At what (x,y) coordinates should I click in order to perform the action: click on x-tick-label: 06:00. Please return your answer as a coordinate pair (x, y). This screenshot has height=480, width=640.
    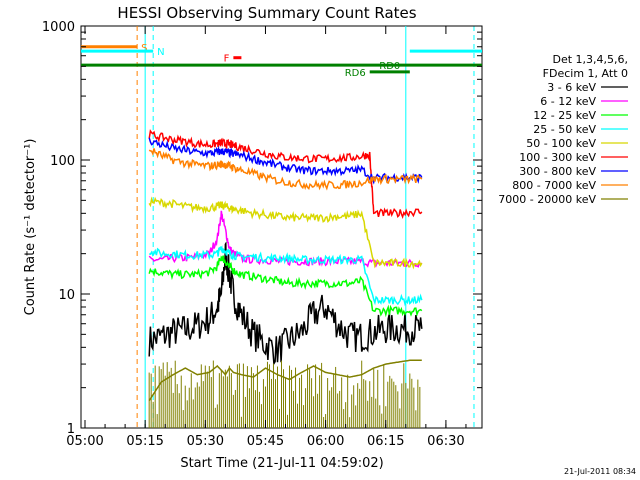
    Looking at the image, I should click on (325, 441).